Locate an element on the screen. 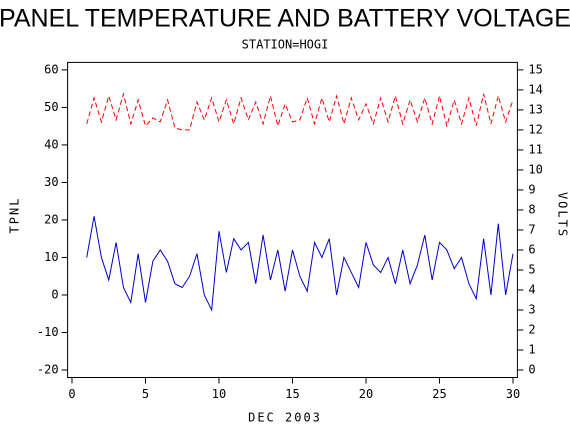 This screenshot has height=430, width=570. y2-tick-label: 10 is located at coordinates (535, 169).